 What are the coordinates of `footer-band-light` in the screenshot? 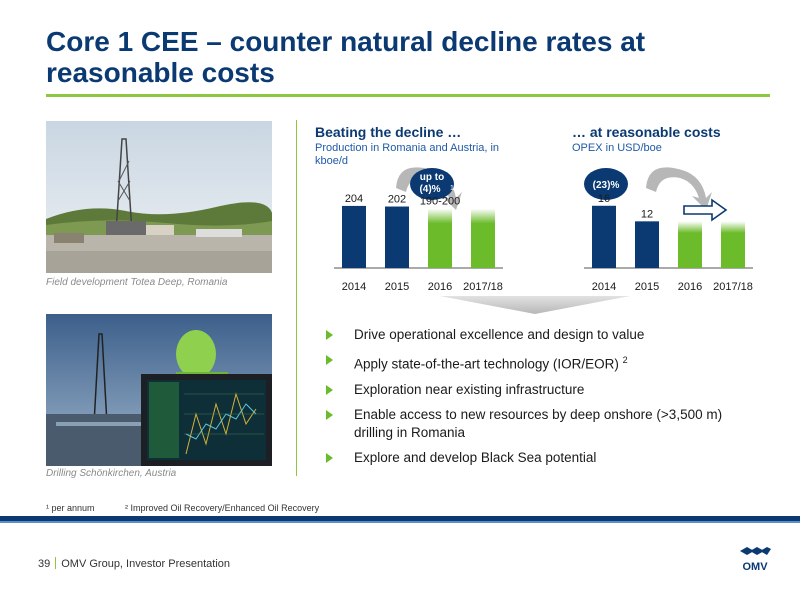 It's located at (400, 522).